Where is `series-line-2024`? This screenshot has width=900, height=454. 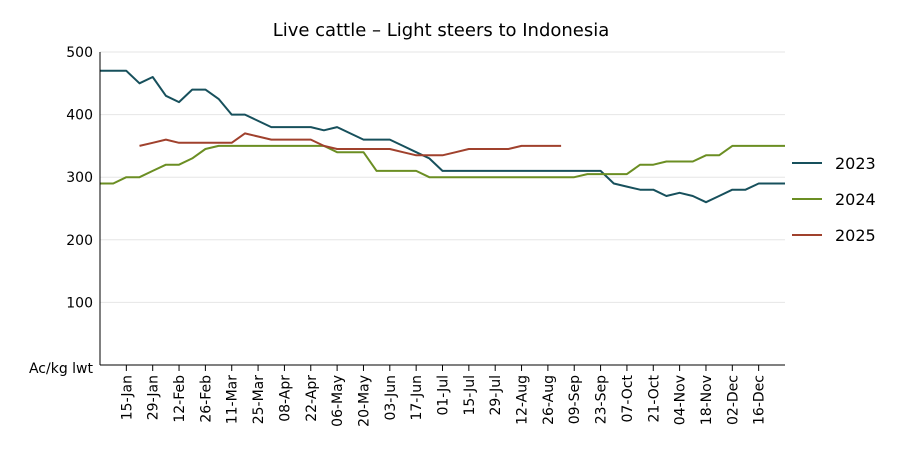
series-line-2024 is located at coordinates (442, 164).